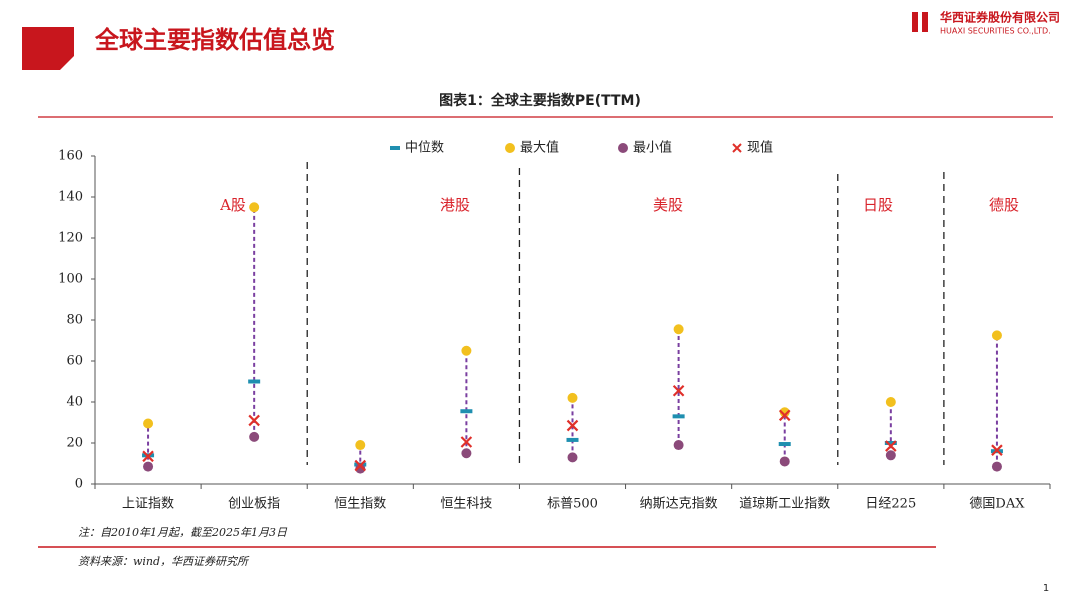 The image size is (1080, 609). Describe the element at coordinates (74, 443) in the screenshot. I see `y-tick-label: 20` at that location.